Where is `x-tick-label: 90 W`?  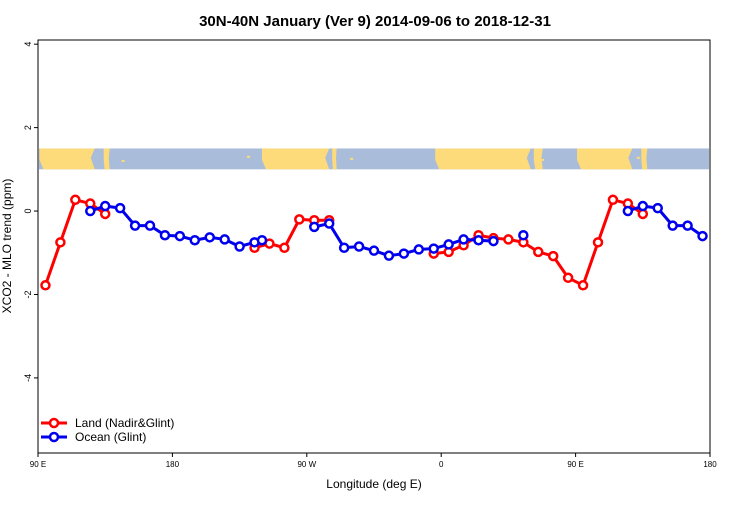
x-tick-label: 90 W is located at coordinates (306, 464).